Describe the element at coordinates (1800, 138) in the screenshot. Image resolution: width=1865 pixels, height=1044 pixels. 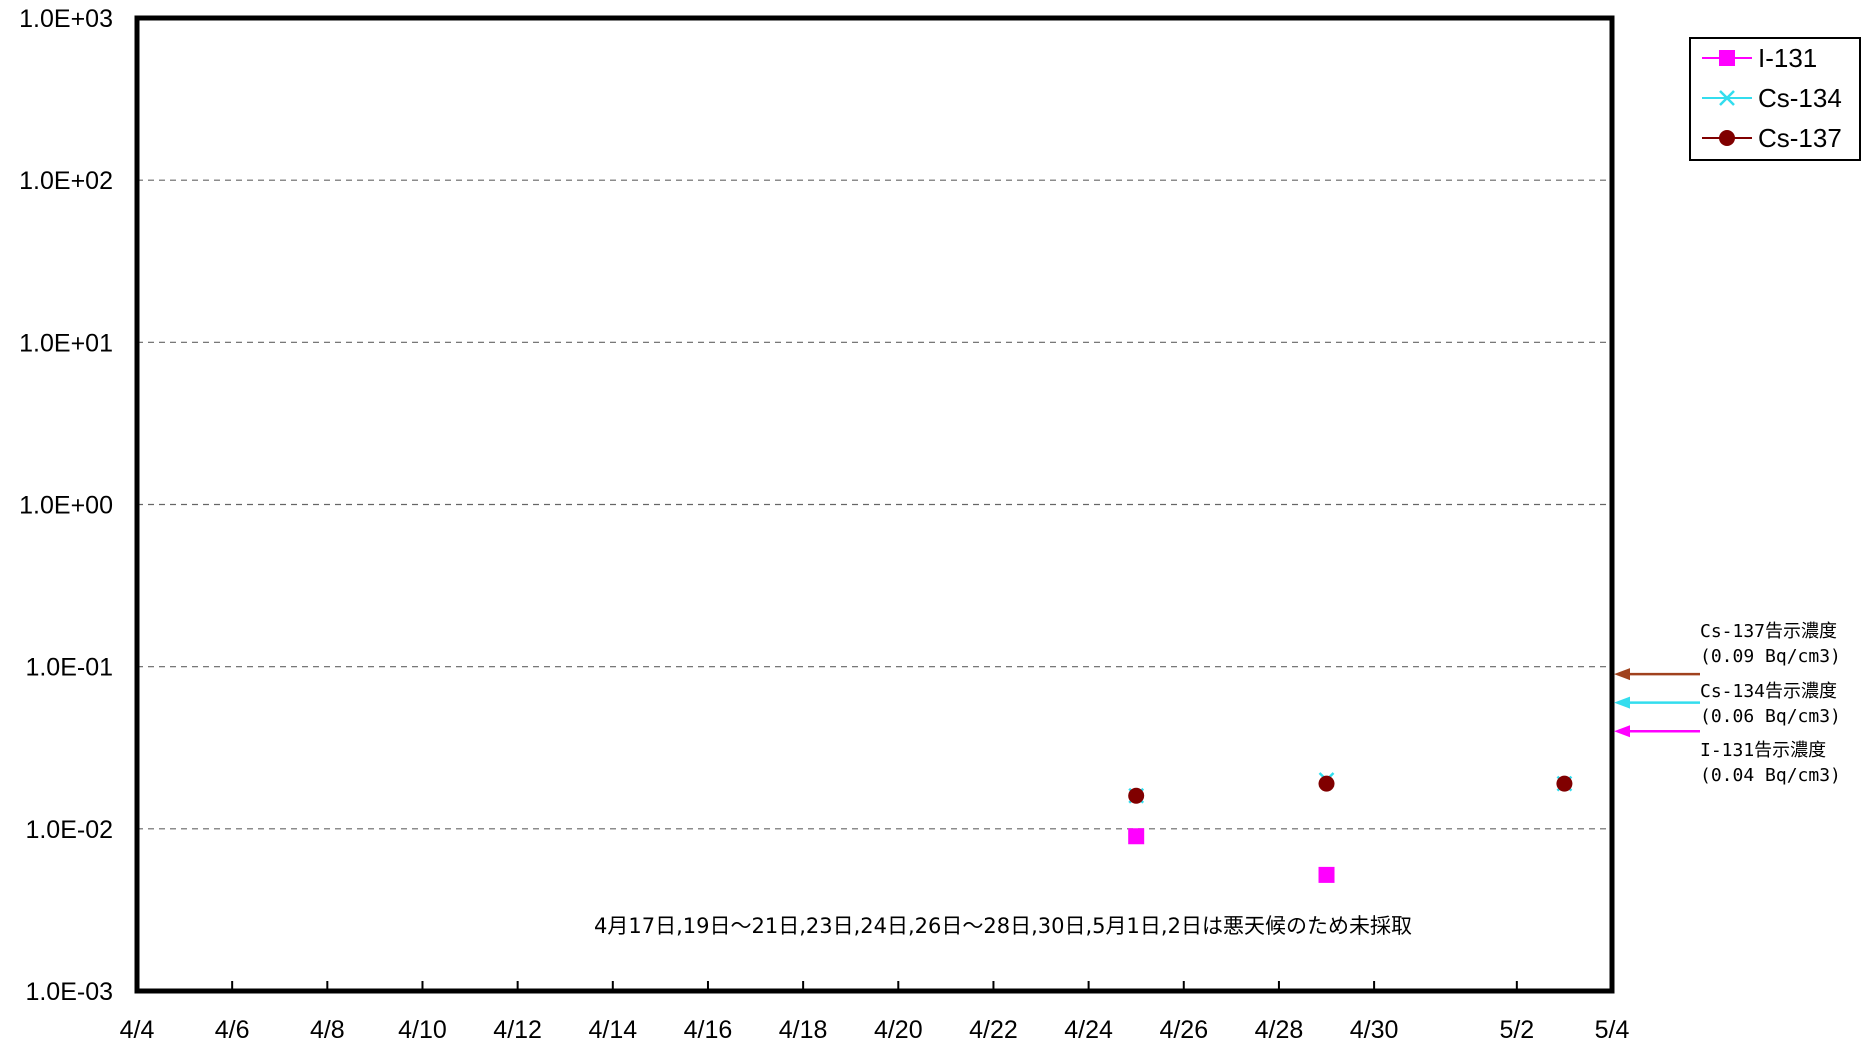
I see `legend-label: Cs-137` at that location.